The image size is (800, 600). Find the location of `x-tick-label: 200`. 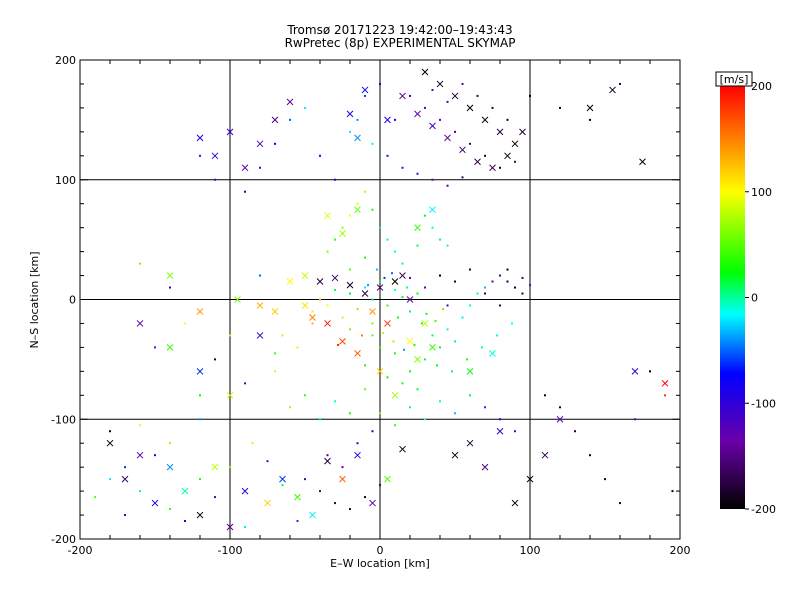

x-tick-label: 200 is located at coordinates (680, 550).